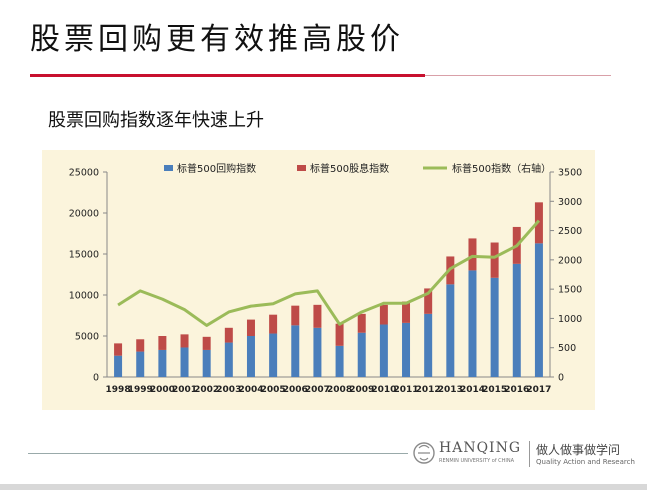 This screenshot has height=490, width=647. What do you see at coordinates (96, 378) in the screenshot?
I see `y-left-tick-label: 0` at bounding box center [96, 378].